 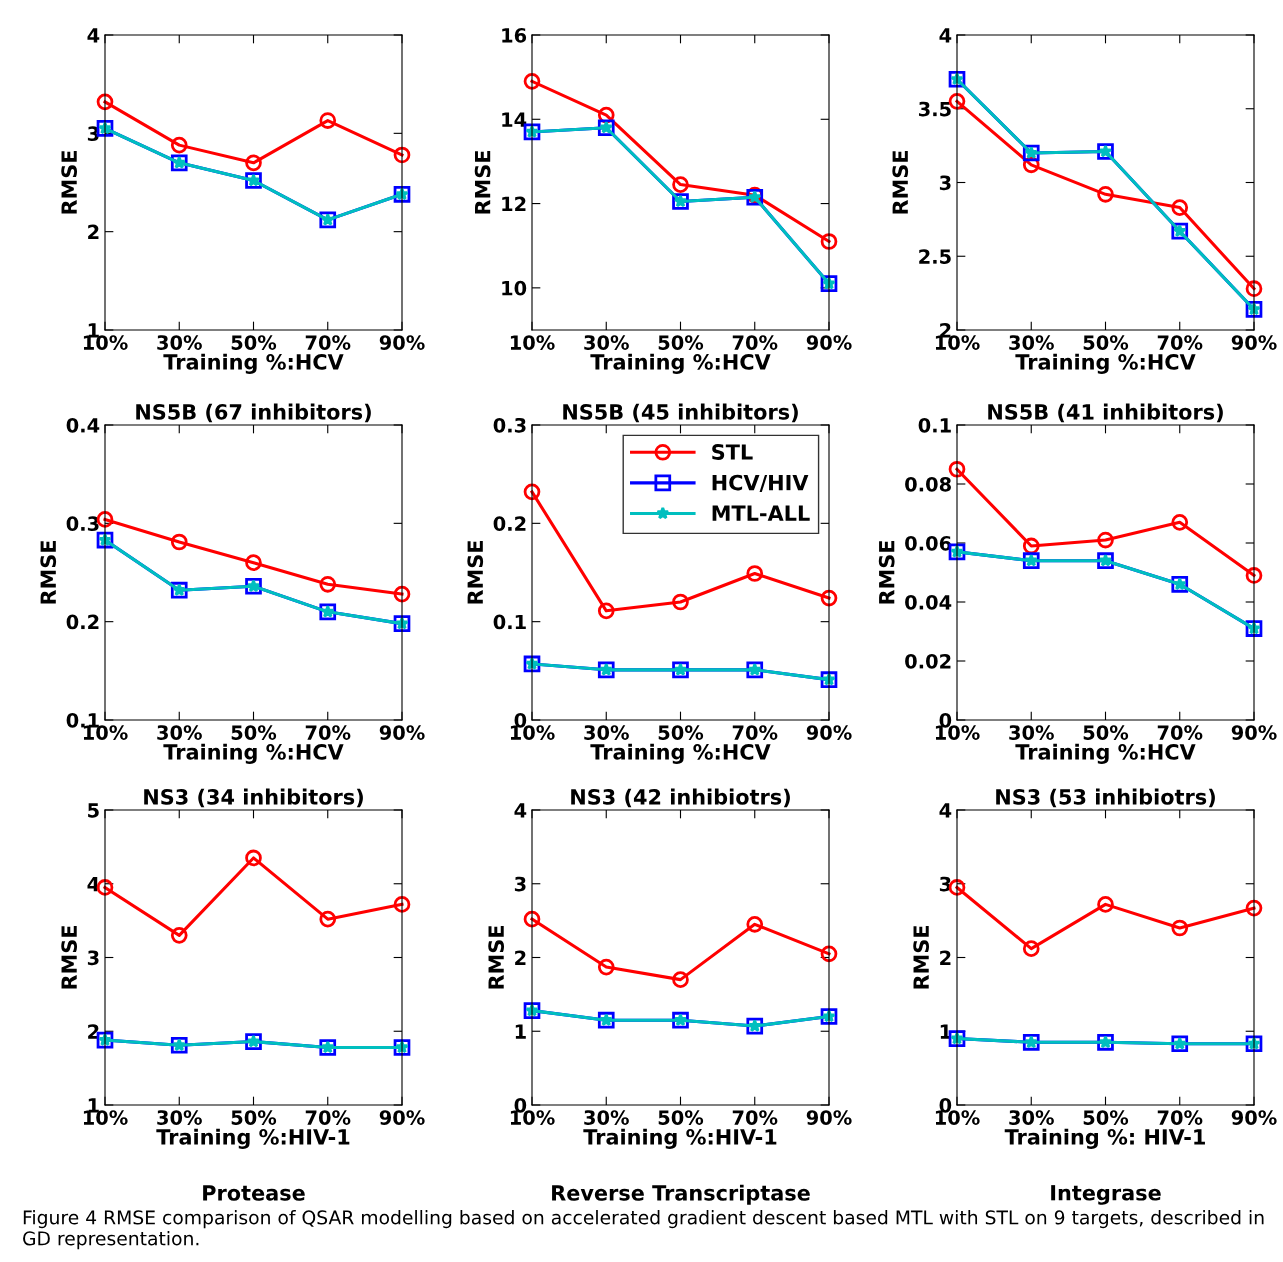 What do you see at coordinates (509, 425) in the screenshot?
I see `y-tick-label: 0.3` at bounding box center [509, 425].